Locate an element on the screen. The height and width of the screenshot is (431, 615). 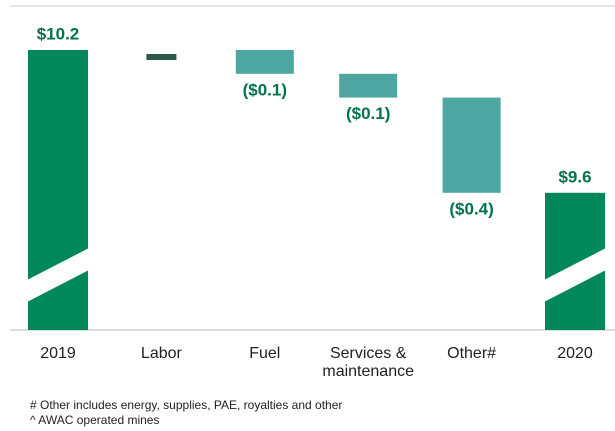
x-tick-label: 2020 is located at coordinates (575, 353).